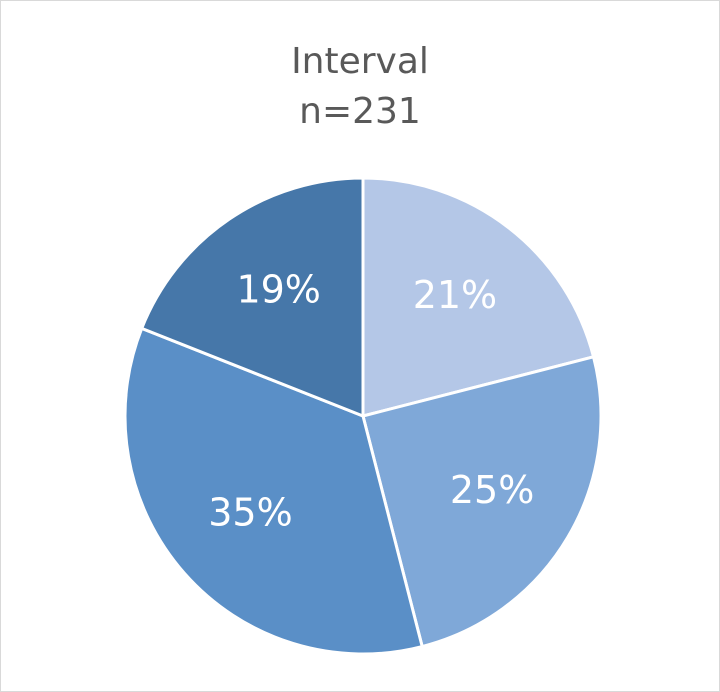 This screenshot has width=720, height=692. What do you see at coordinates (455, 295) in the screenshot?
I see `pie-slice-label-1: 21%` at bounding box center [455, 295].